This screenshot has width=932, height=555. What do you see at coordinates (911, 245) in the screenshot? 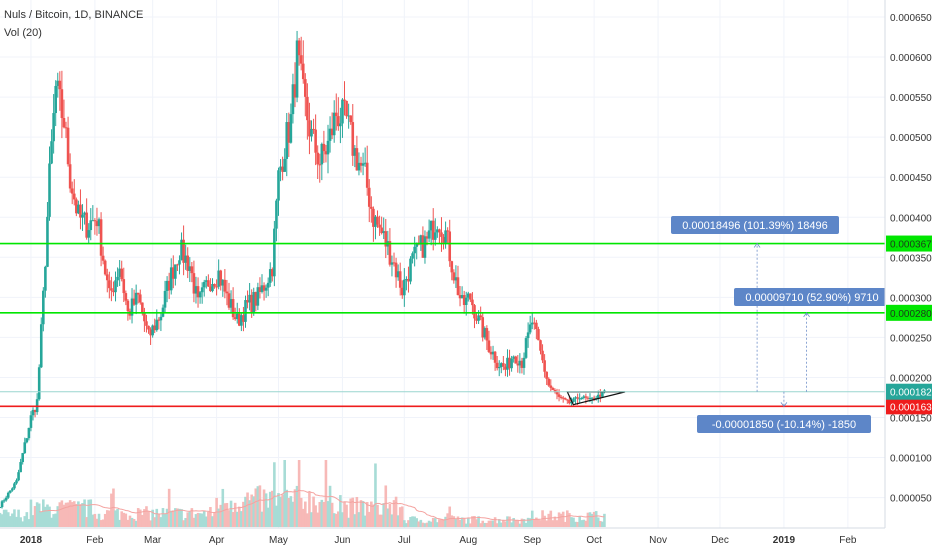
I see `level-price-tag-label: 0.00036717` at bounding box center [911, 245].